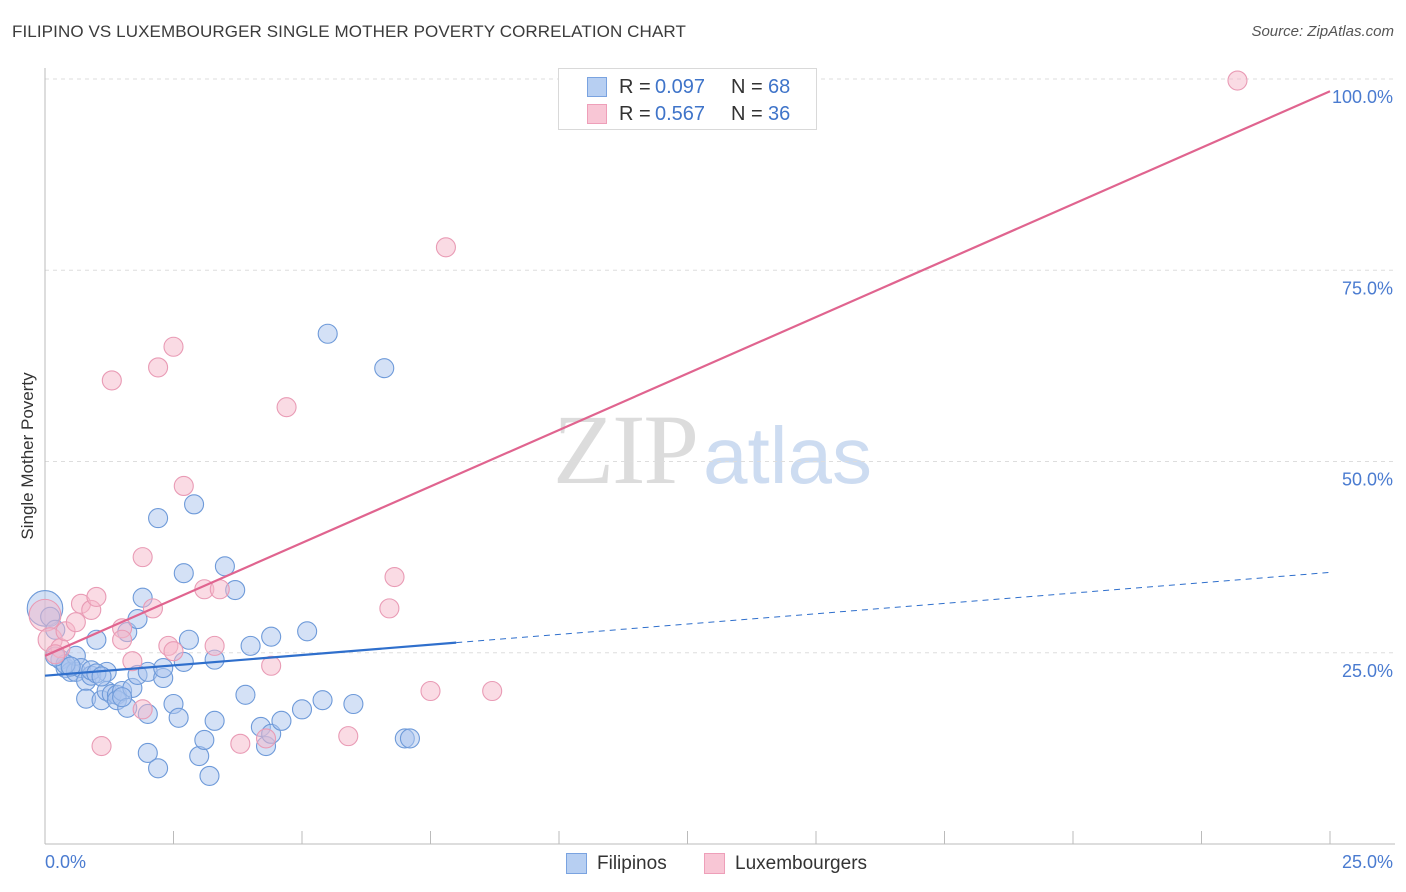  What do you see at coordinates (779, 114) in the screenshot?
I see `legend-n-value: 36` at bounding box center [779, 114].